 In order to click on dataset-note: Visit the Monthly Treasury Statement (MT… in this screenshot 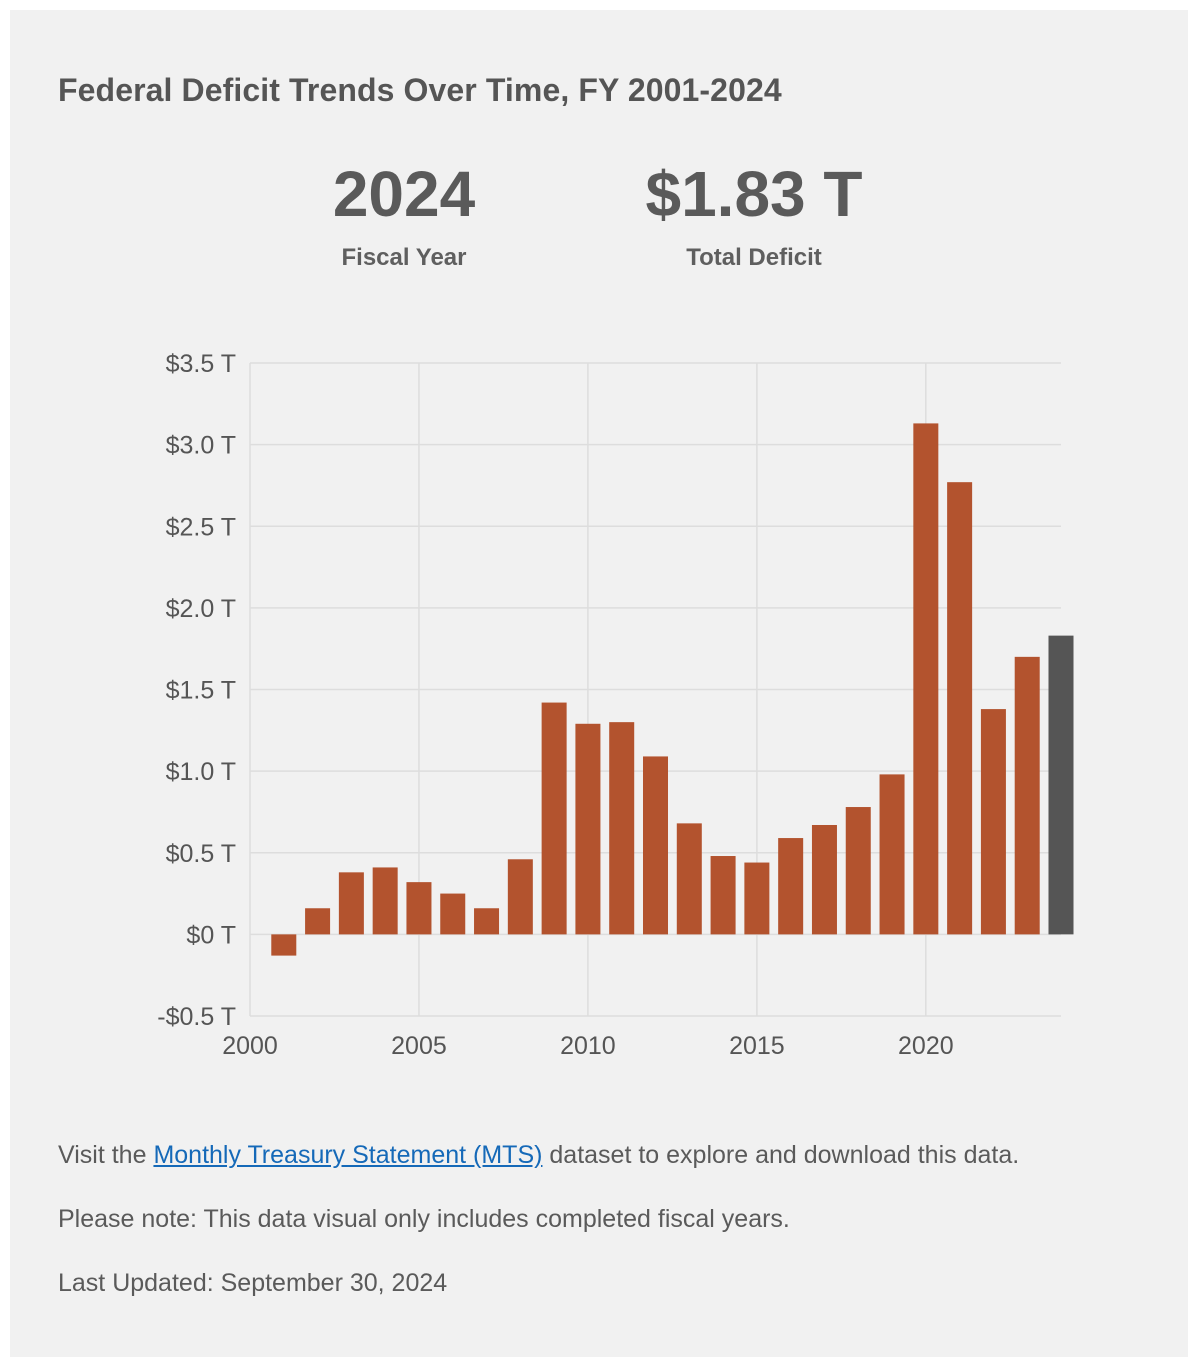, I will do `click(538, 1155)`.